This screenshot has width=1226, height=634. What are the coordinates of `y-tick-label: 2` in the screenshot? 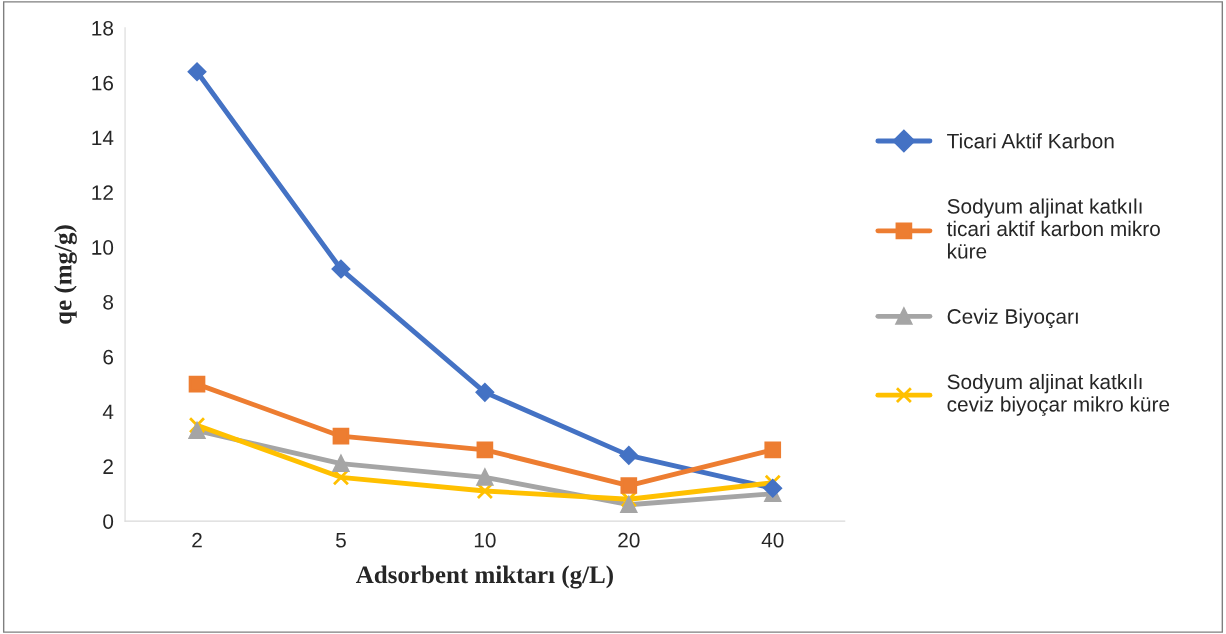 It's located at (108, 466).